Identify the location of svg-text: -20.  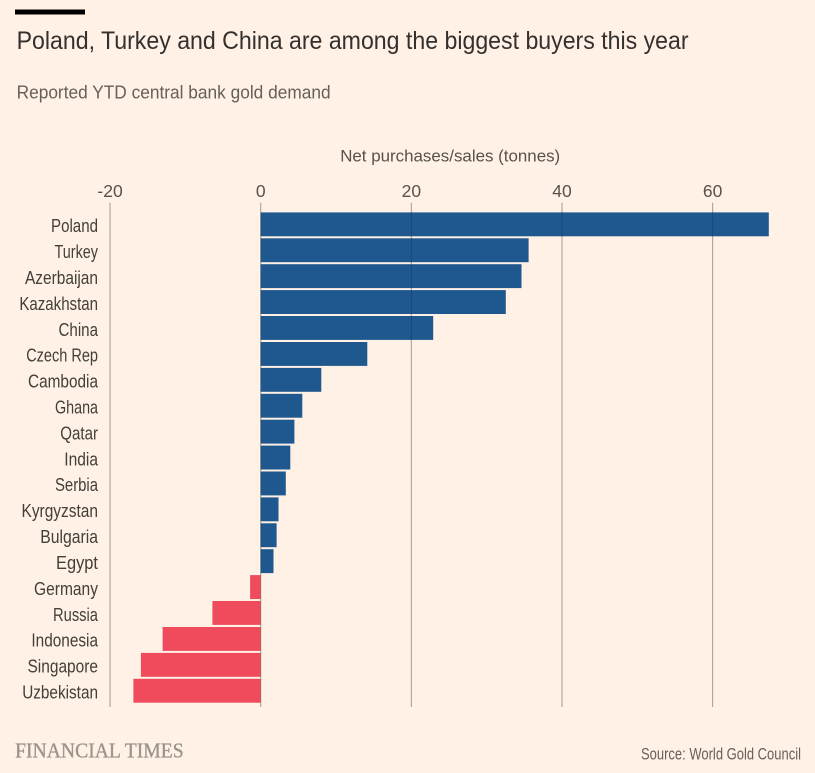
(110, 191).